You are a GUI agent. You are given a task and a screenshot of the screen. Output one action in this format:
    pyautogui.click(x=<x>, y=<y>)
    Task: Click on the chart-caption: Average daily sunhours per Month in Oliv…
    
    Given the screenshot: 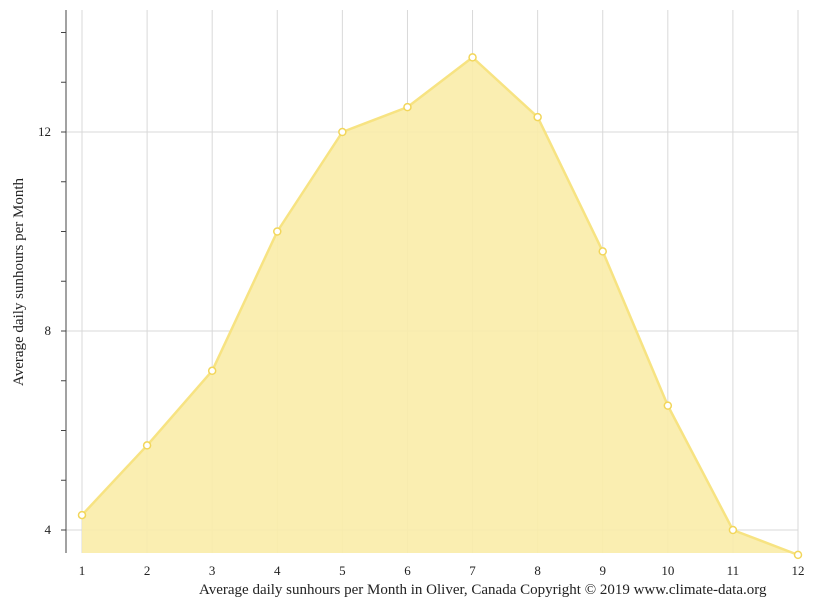 What is the action you would take?
    pyautogui.click(x=483, y=590)
    